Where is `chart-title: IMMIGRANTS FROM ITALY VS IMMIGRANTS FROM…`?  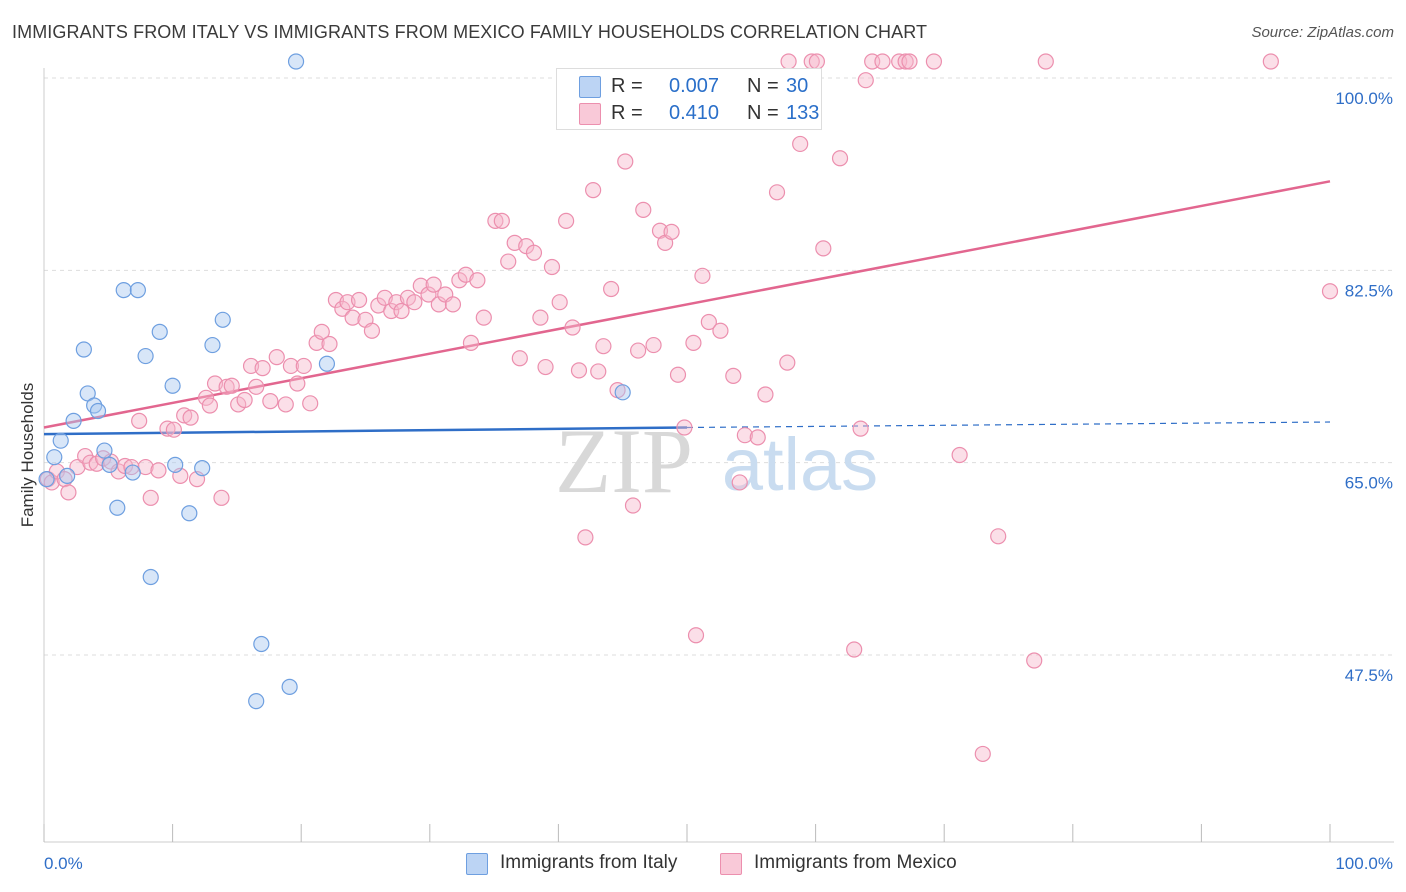 chart-title: IMMIGRANTS FROM ITALY VS IMMIGRANTS FROM… is located at coordinates (470, 32).